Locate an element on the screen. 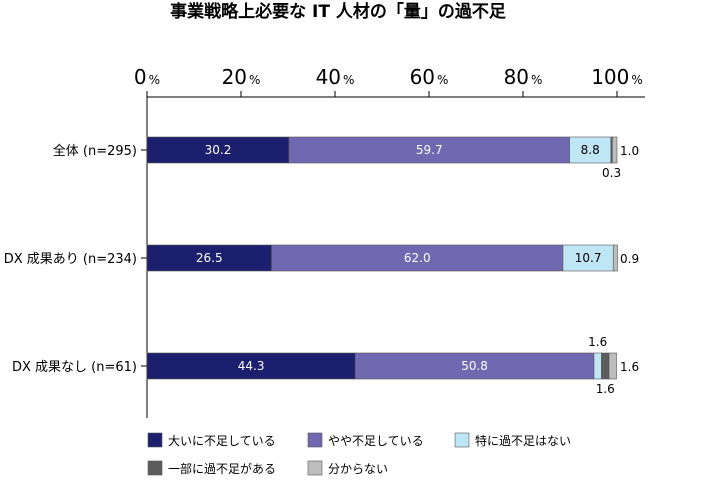 The width and height of the screenshot is (717, 484). bar-value-label: 50.8 is located at coordinates (474, 366).